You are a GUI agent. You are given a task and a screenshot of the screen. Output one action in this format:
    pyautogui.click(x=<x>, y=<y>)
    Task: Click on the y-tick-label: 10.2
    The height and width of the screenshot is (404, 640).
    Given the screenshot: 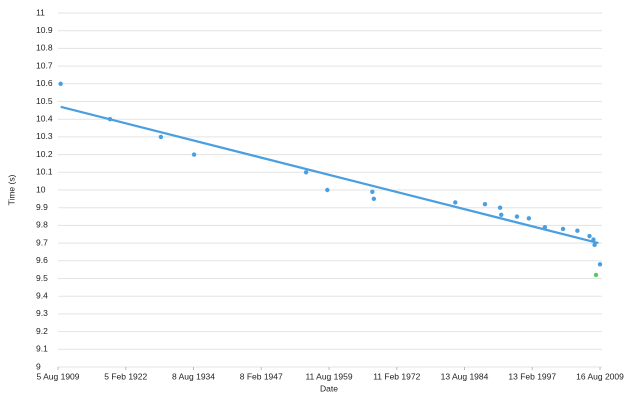 What is the action you would take?
    pyautogui.click(x=44, y=154)
    